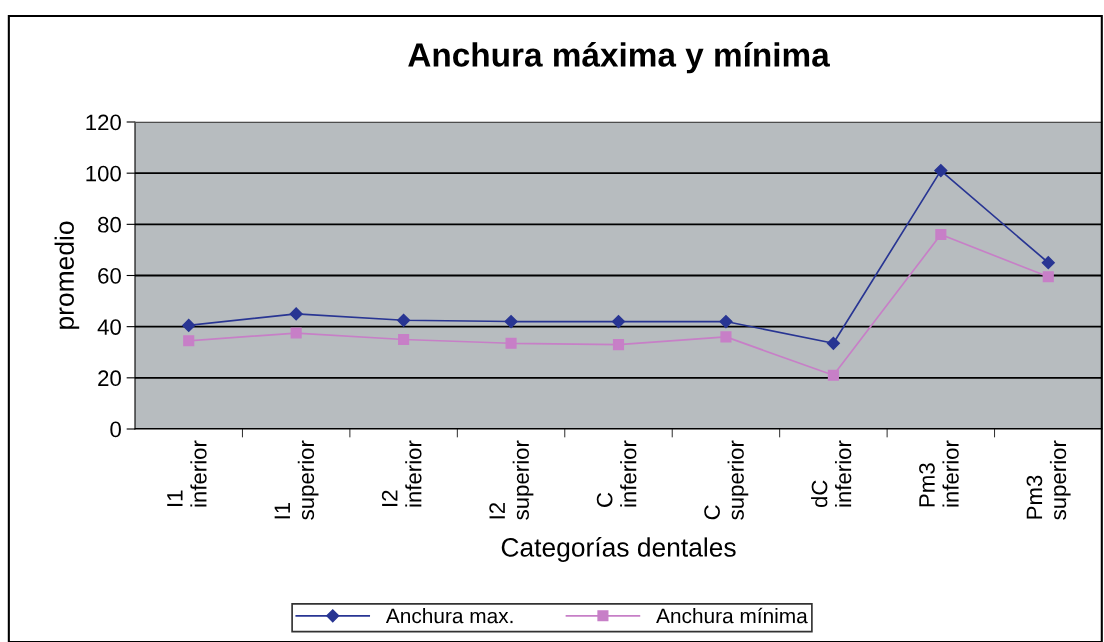  What do you see at coordinates (103, 122) in the screenshot?
I see `y-tick-label: 120` at bounding box center [103, 122].